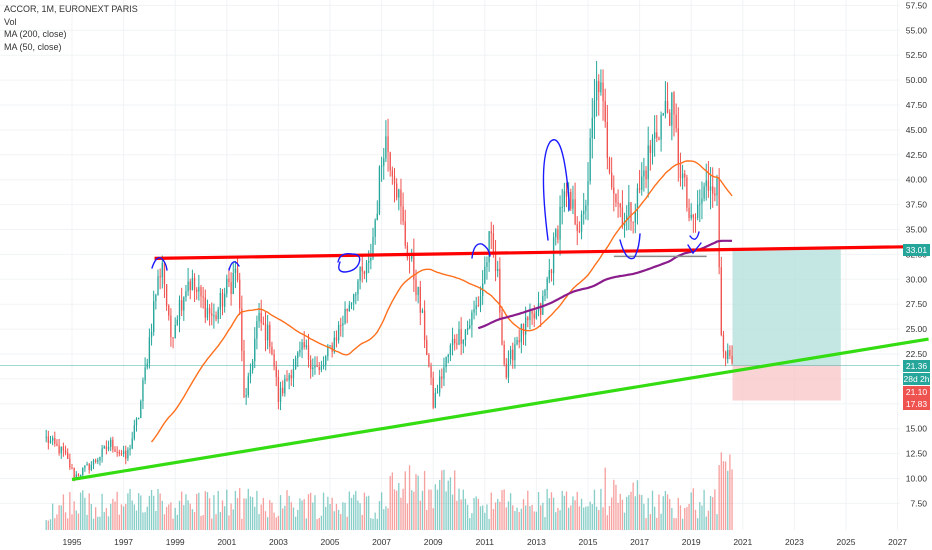 The width and height of the screenshot is (932, 550). I want to click on price-tick-label: 45.00, so click(917, 130).